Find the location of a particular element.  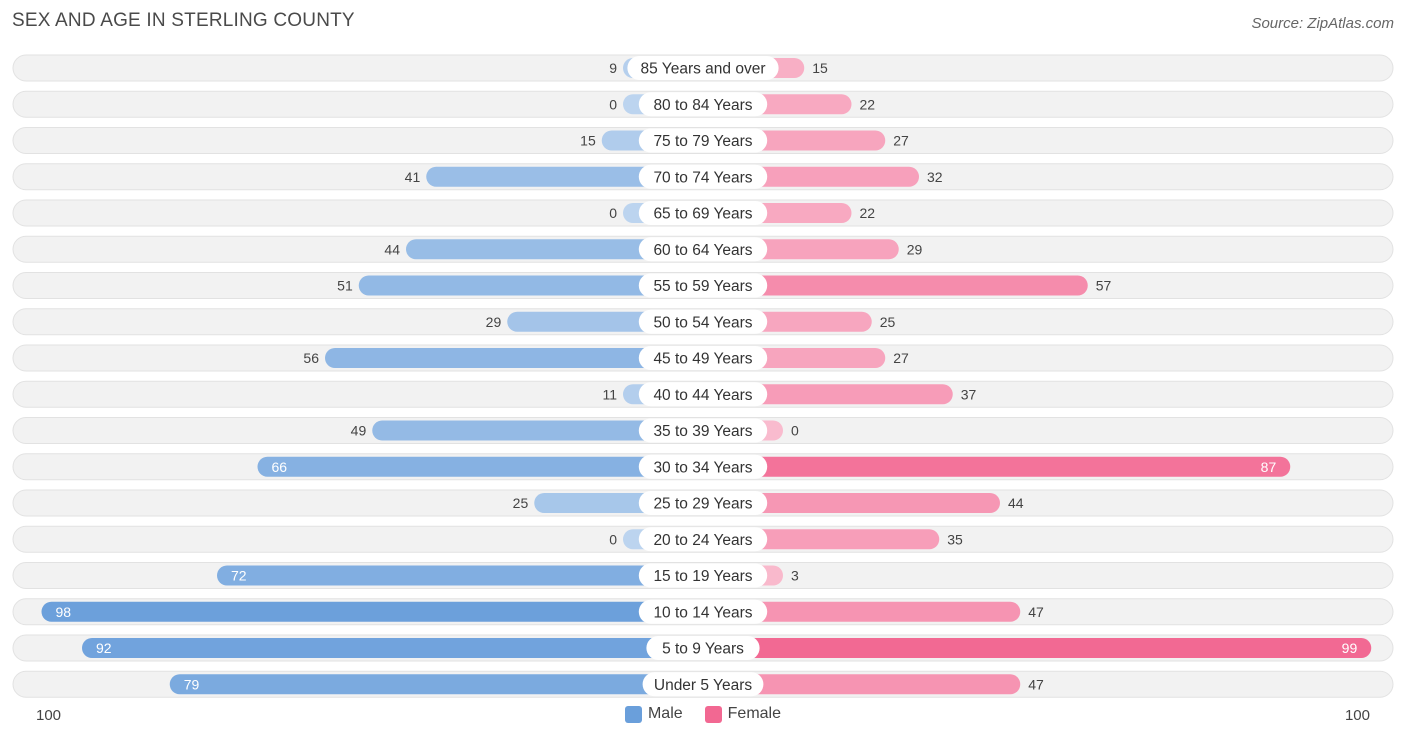

male-value-label: 72 is located at coordinates (239, 576).